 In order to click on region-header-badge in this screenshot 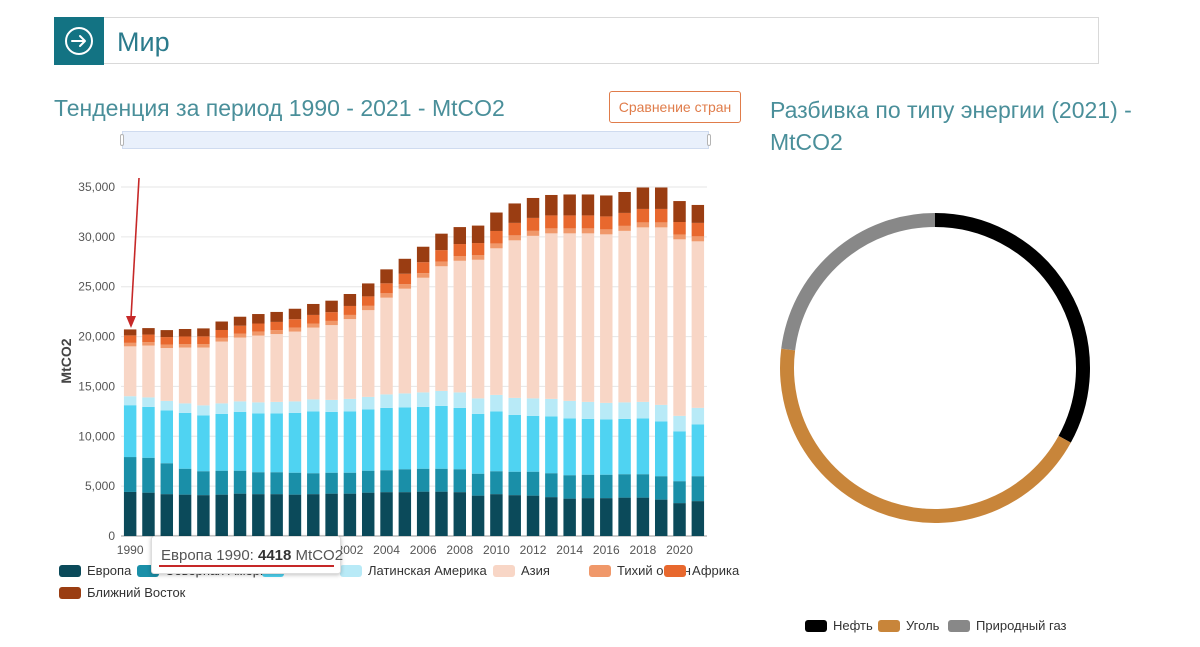, I will do `click(79, 41)`.